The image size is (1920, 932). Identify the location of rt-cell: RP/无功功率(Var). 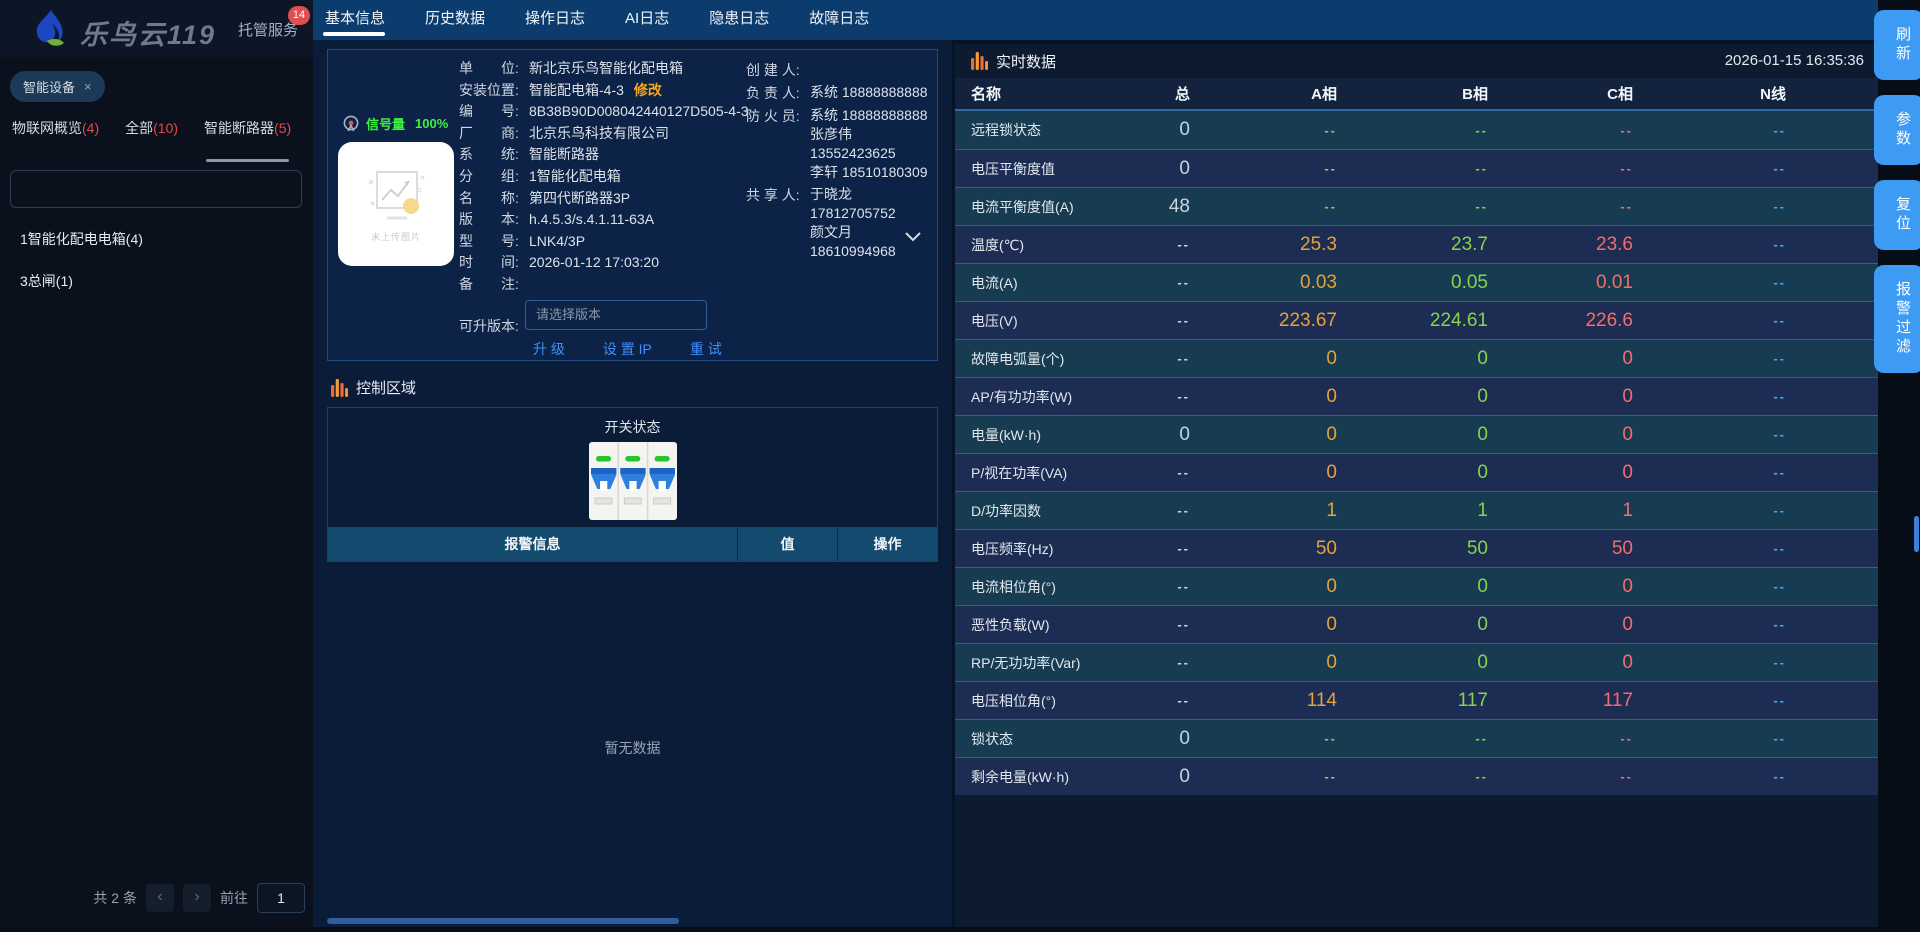
(1026, 662).